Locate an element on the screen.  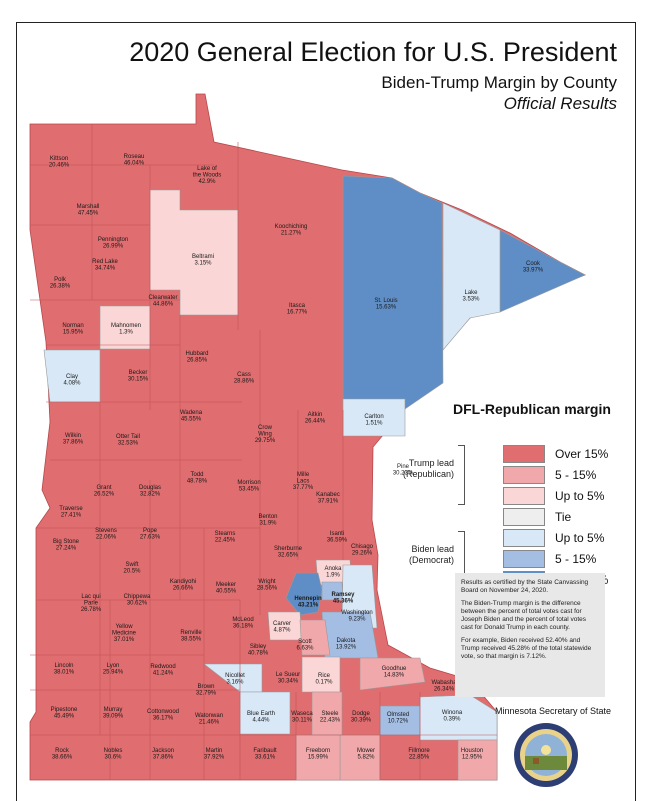
county-name: Kanabec is located at coordinates (328, 495).